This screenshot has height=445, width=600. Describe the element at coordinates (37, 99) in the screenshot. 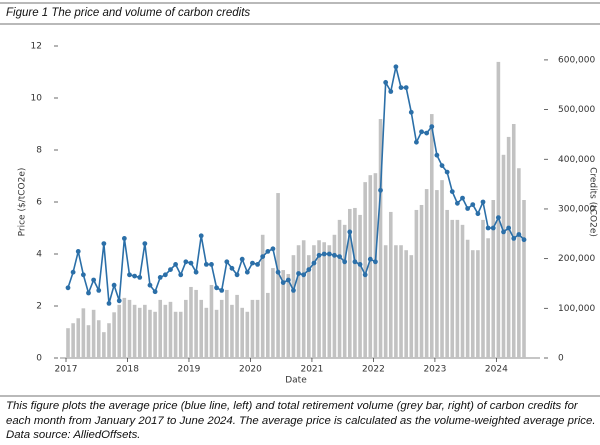

I see `y-tick-label: 10` at that location.